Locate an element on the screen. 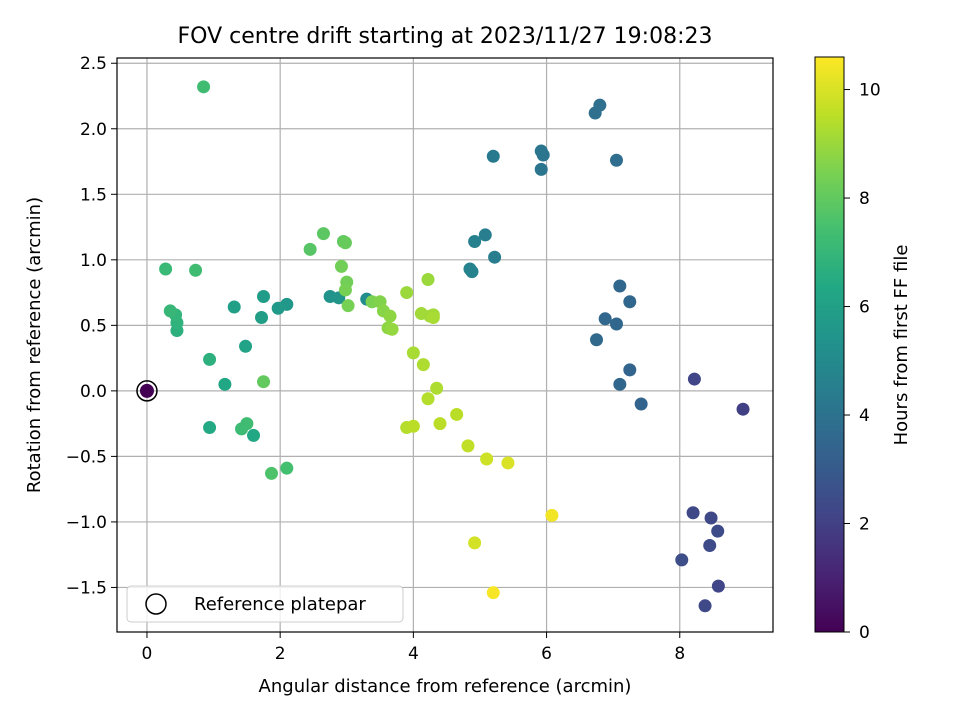 This screenshot has width=960, height=724. legend: Reference platepar is located at coordinates (265, 604).